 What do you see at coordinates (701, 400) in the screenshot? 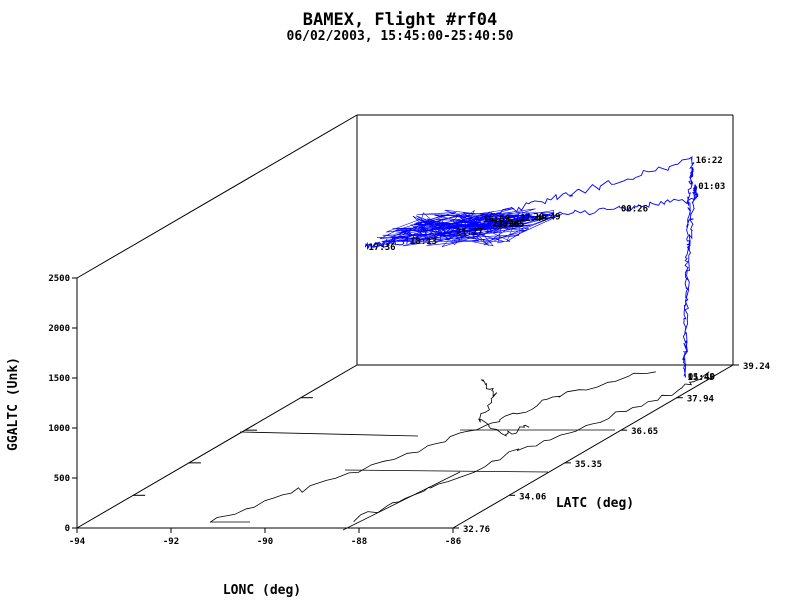
I see `y-tick-label: 37.94` at bounding box center [701, 400].